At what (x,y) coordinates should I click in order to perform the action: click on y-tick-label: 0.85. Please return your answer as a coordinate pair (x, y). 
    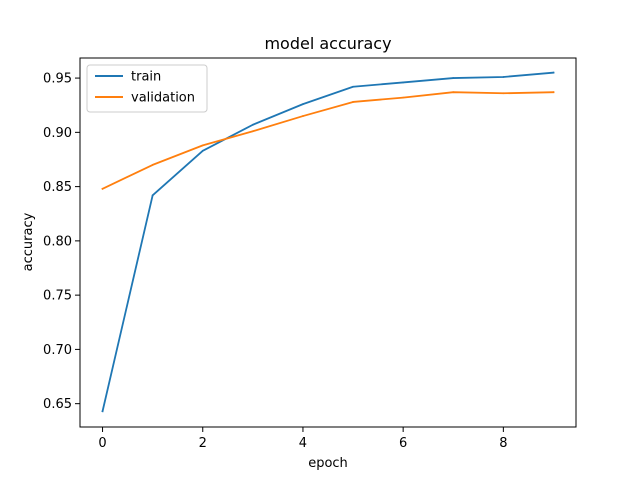
    Looking at the image, I should click on (57, 187).